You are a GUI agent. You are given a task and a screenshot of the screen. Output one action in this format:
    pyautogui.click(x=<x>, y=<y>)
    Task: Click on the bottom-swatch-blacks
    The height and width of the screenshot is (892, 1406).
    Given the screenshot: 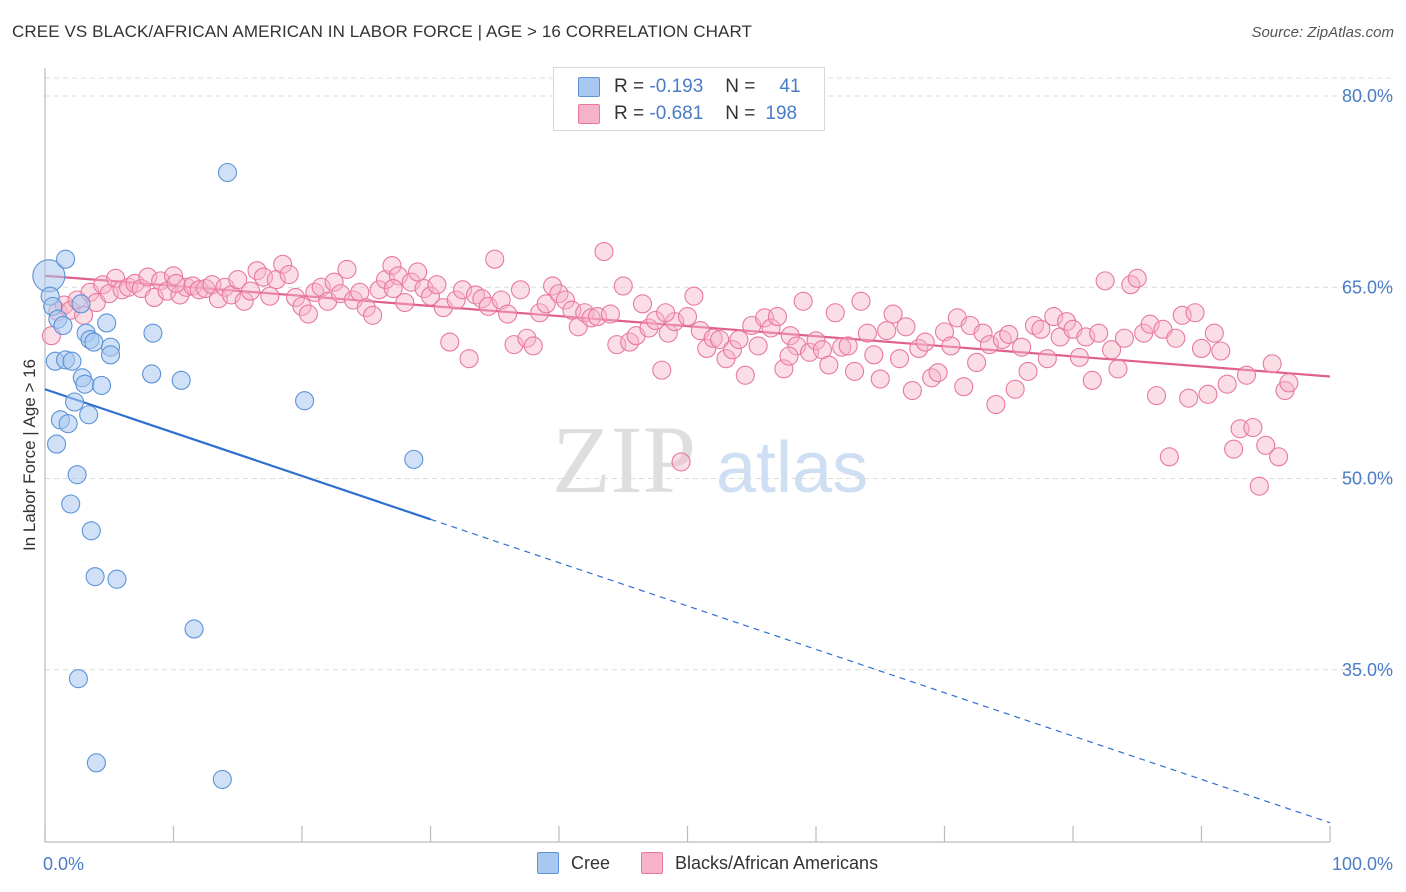 What is the action you would take?
    pyautogui.click(x=652, y=863)
    